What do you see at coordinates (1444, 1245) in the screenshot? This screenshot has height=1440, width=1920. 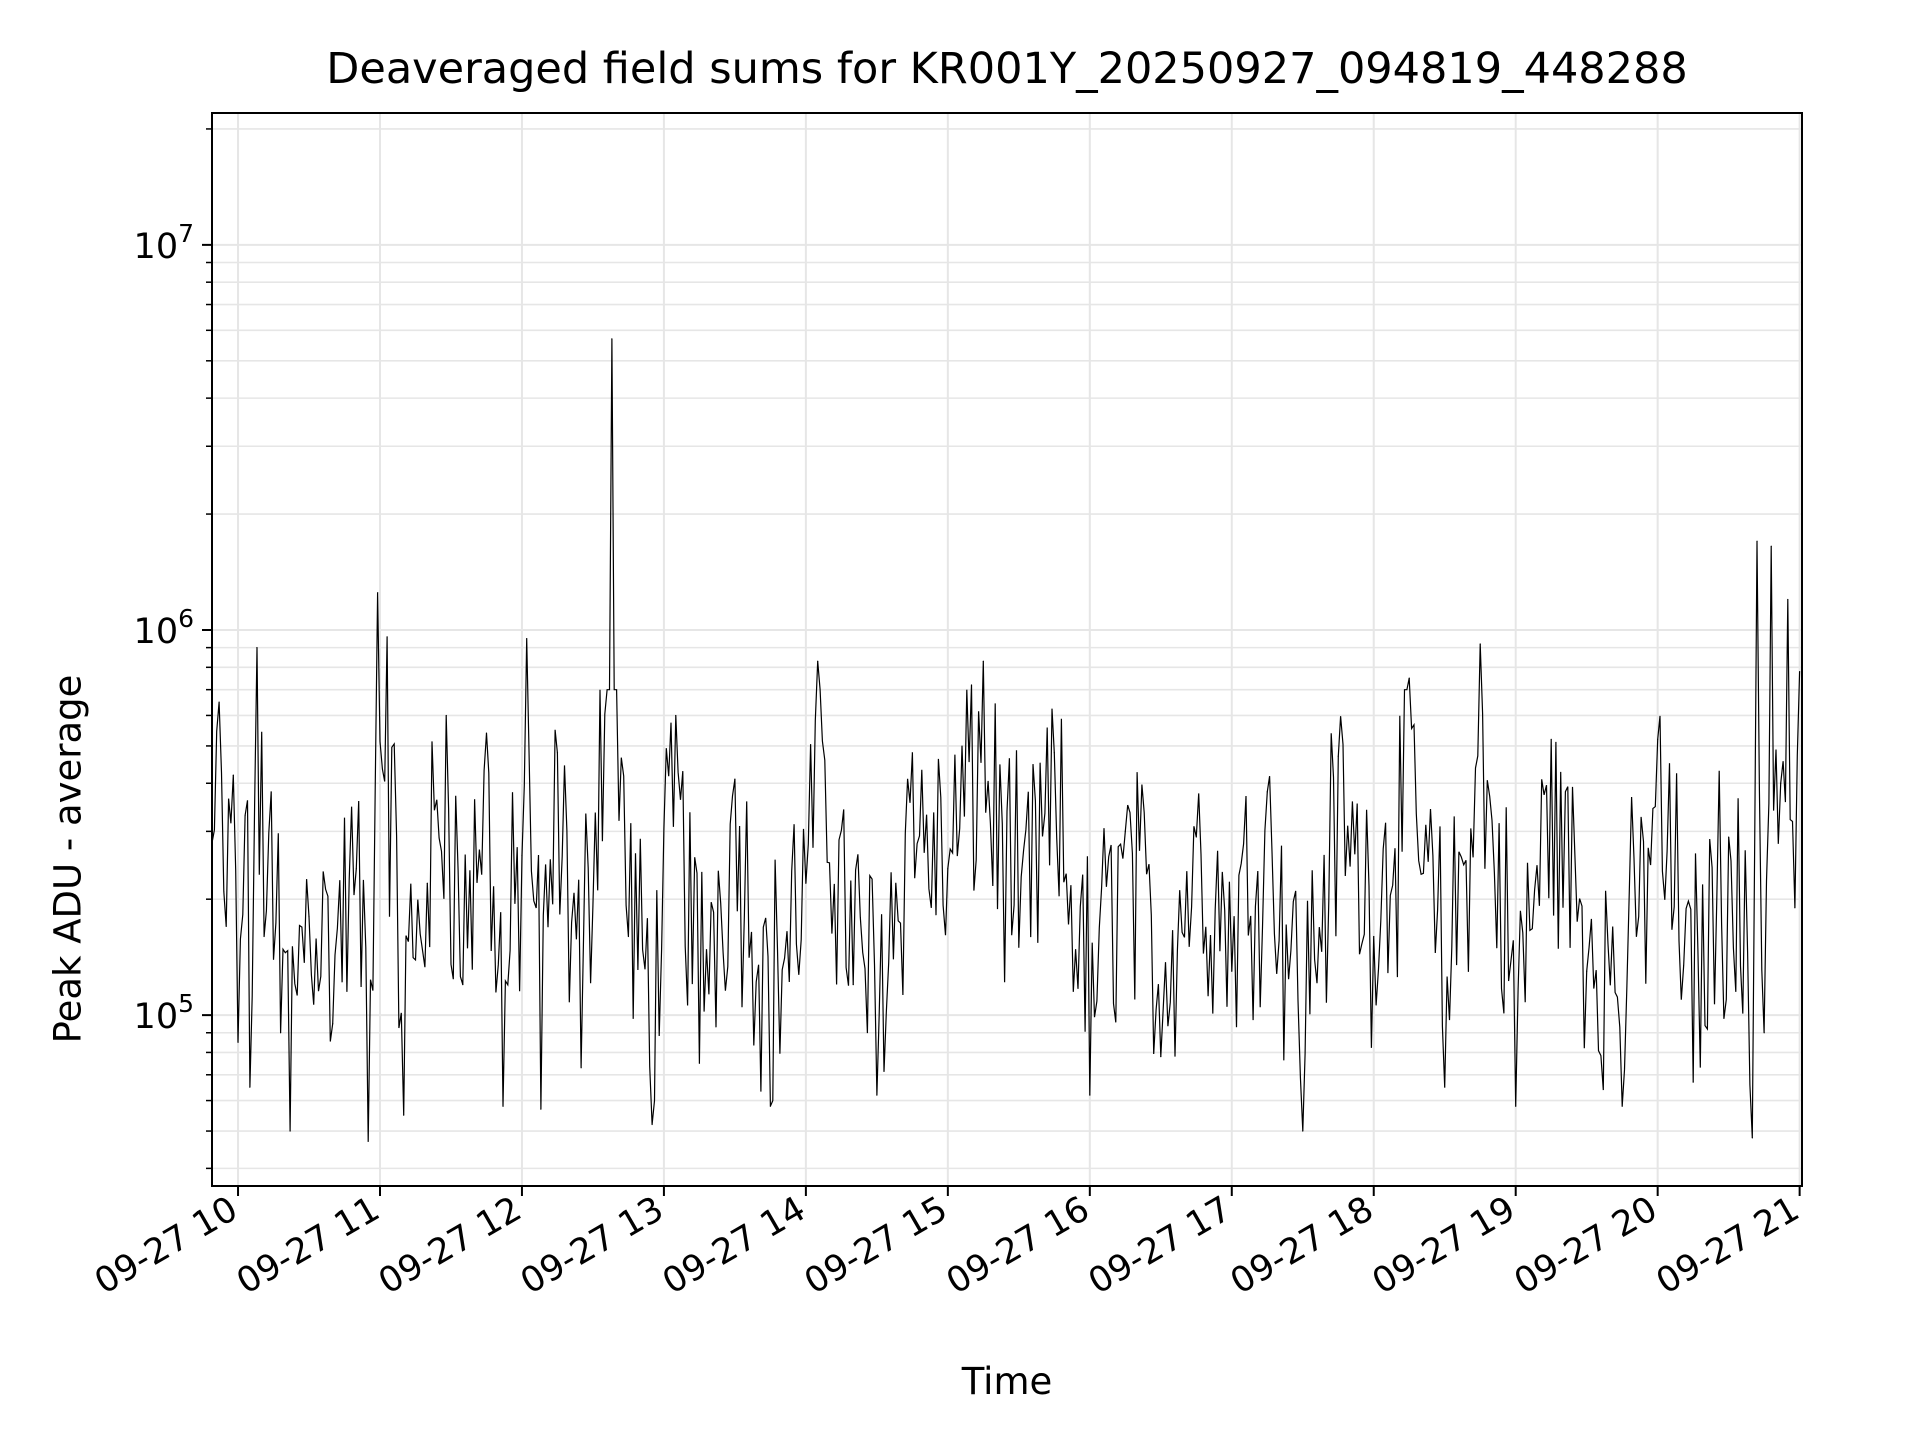 I see `x-tick-label: 09-27 19` at bounding box center [1444, 1245].